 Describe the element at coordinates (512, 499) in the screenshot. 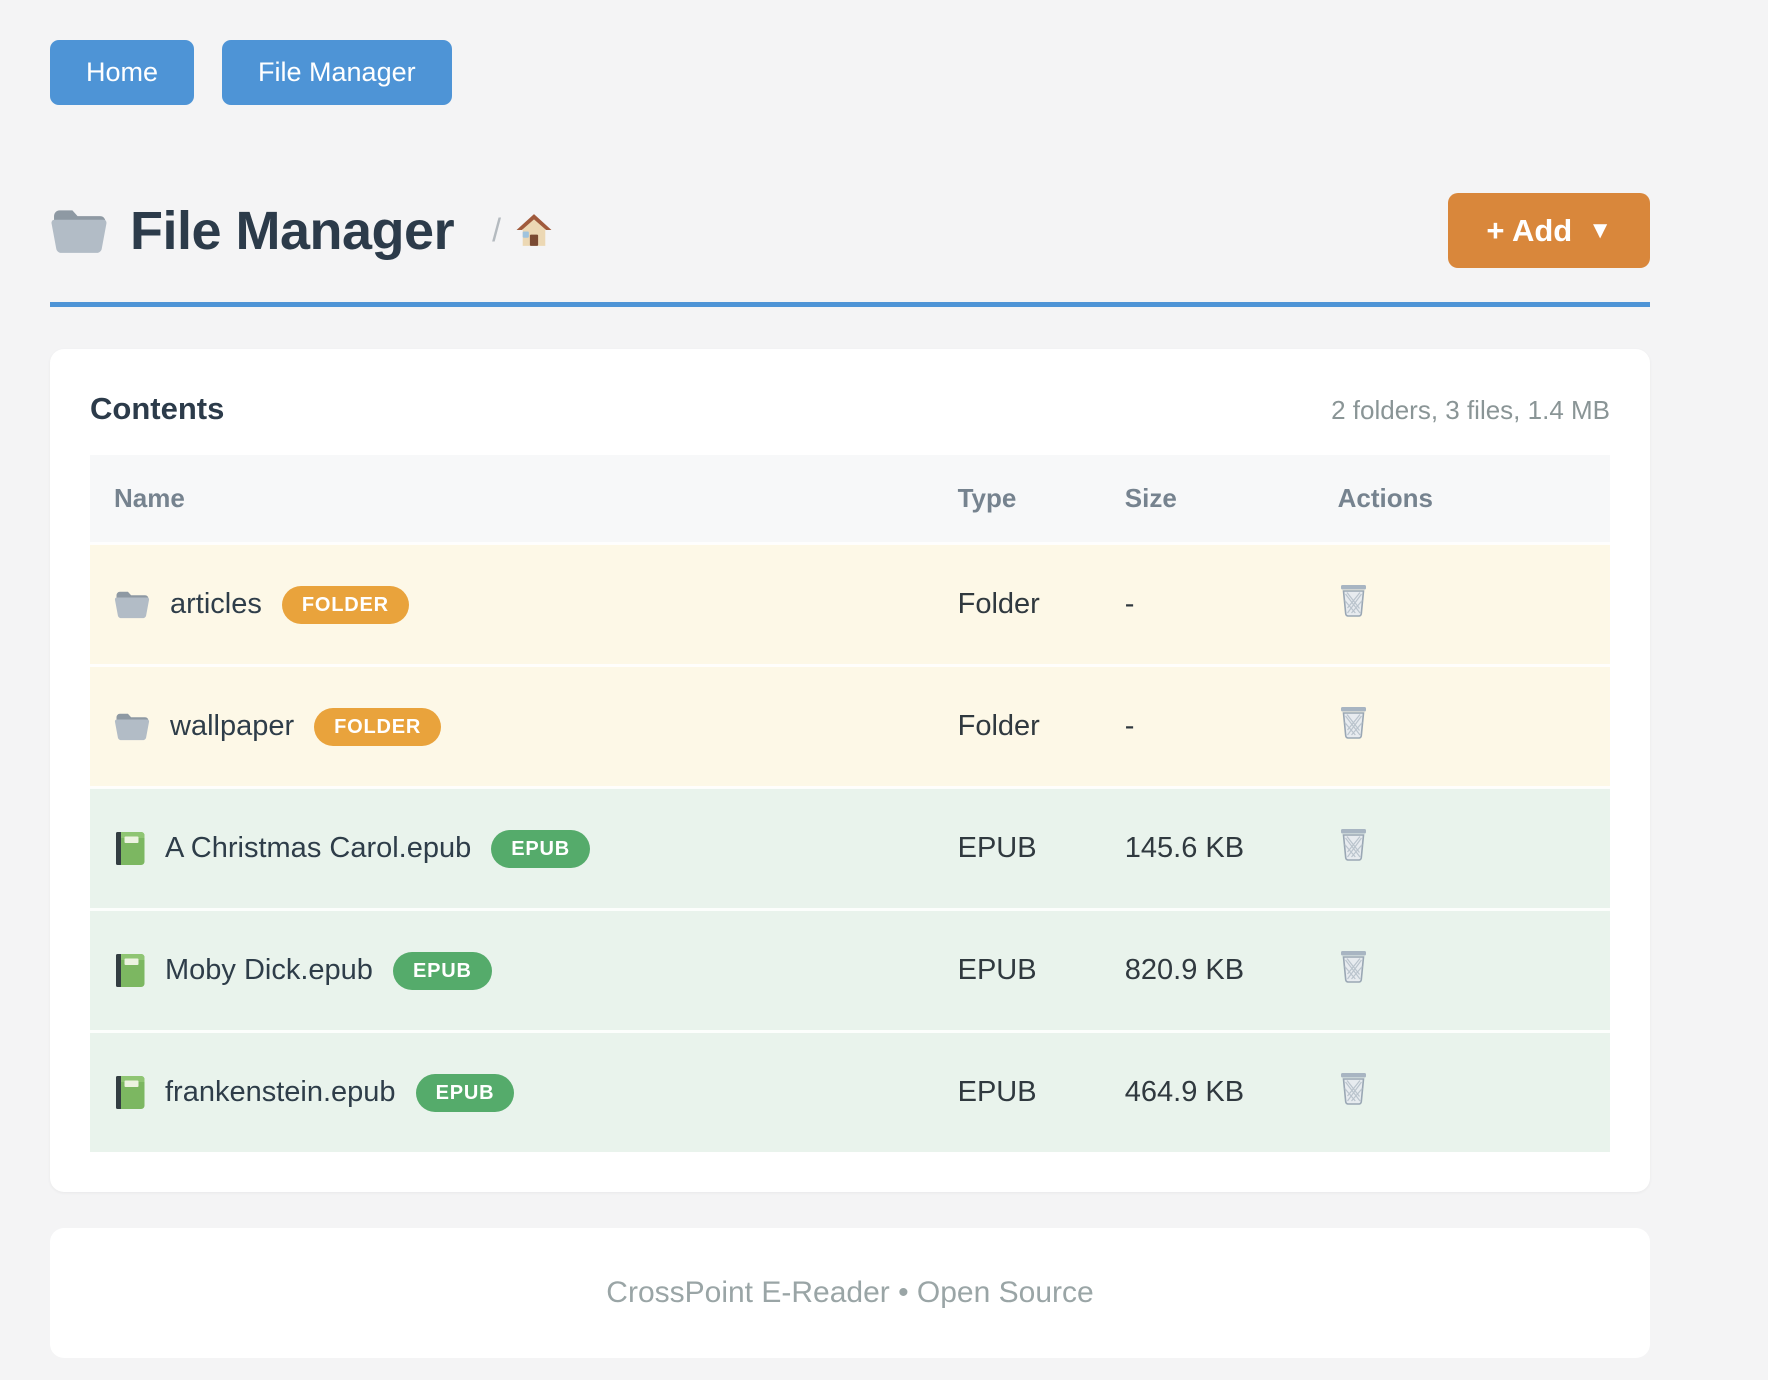

I see `column-header-name: Name` at that location.